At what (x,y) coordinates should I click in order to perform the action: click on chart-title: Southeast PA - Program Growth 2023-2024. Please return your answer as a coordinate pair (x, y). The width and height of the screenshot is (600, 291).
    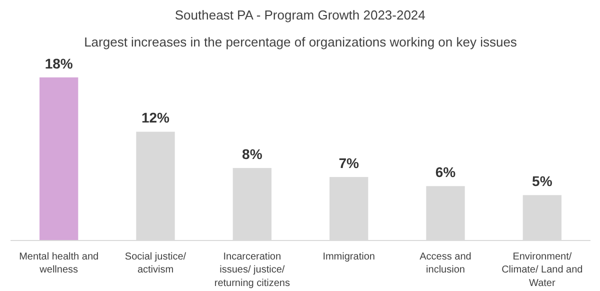
    Looking at the image, I should click on (300, 15).